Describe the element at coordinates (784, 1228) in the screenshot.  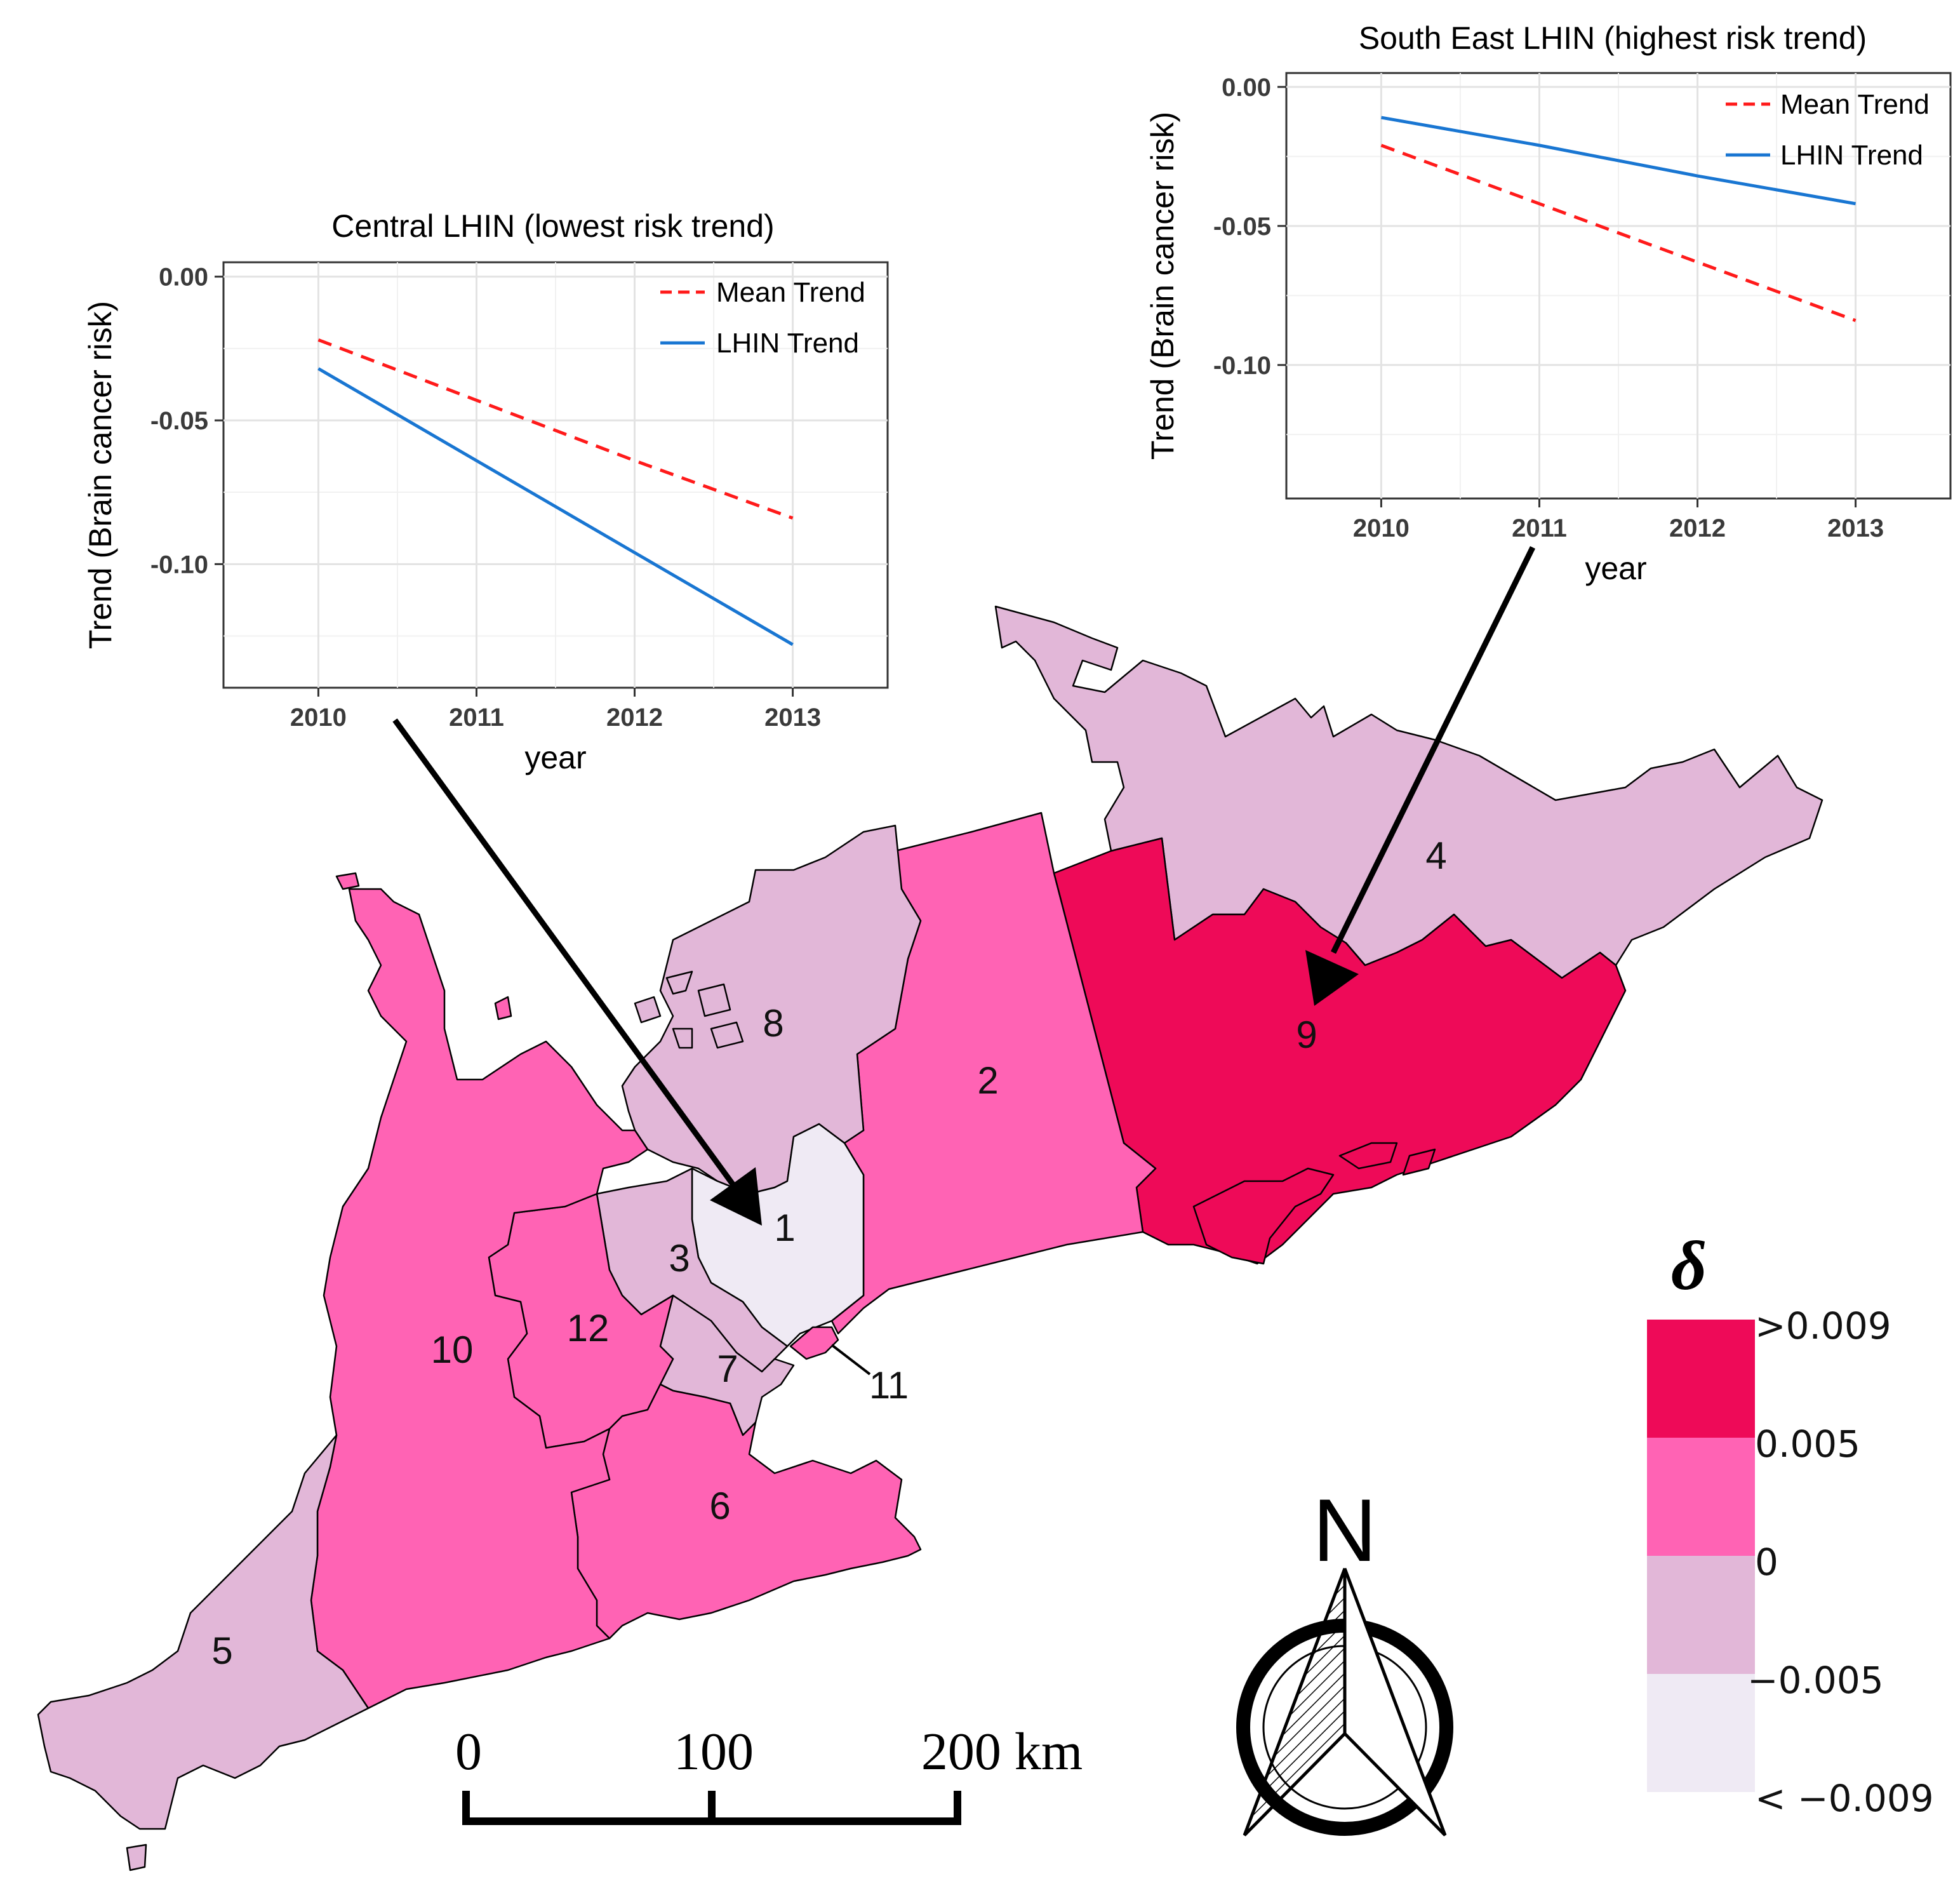
I see `region-label-1: 1` at that location.